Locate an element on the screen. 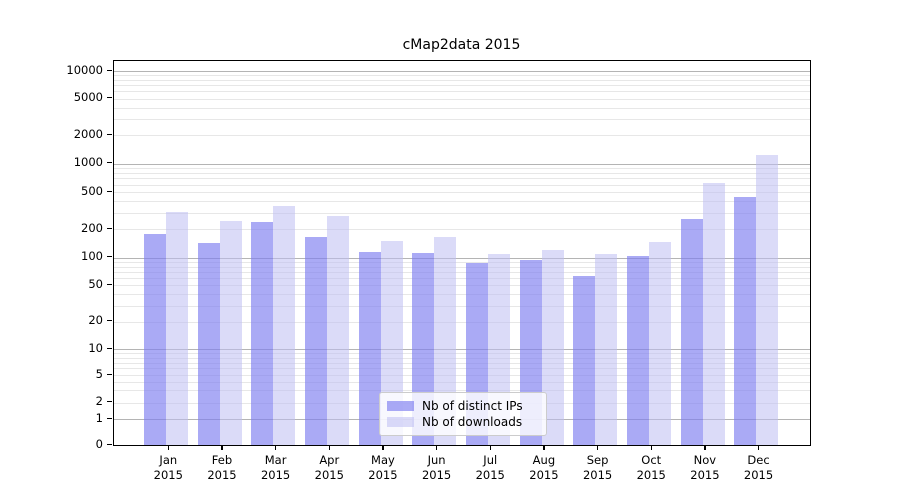 Image resolution: width=900 pixels, height=500 pixels. x-tick-label: Aug 2015 is located at coordinates (544, 467).